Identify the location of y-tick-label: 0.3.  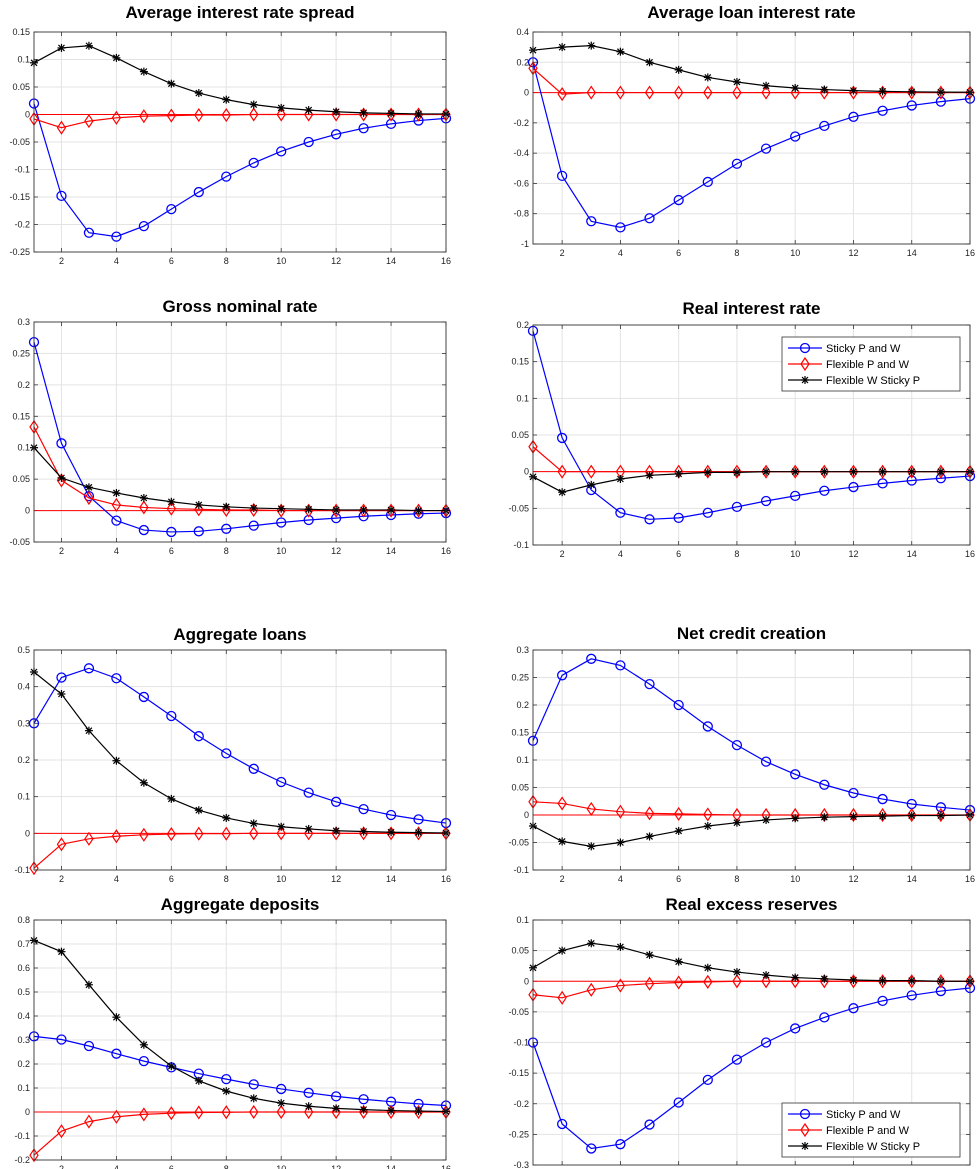
(23, 723).